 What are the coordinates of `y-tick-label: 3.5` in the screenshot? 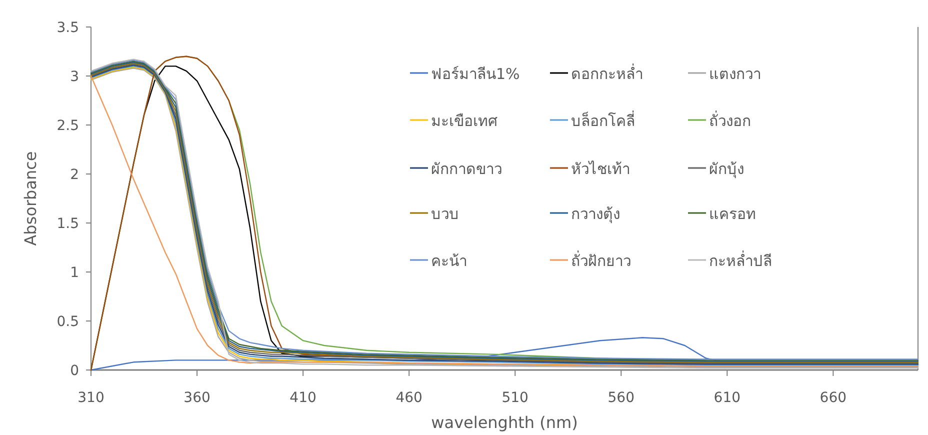 It's located at (67, 28).